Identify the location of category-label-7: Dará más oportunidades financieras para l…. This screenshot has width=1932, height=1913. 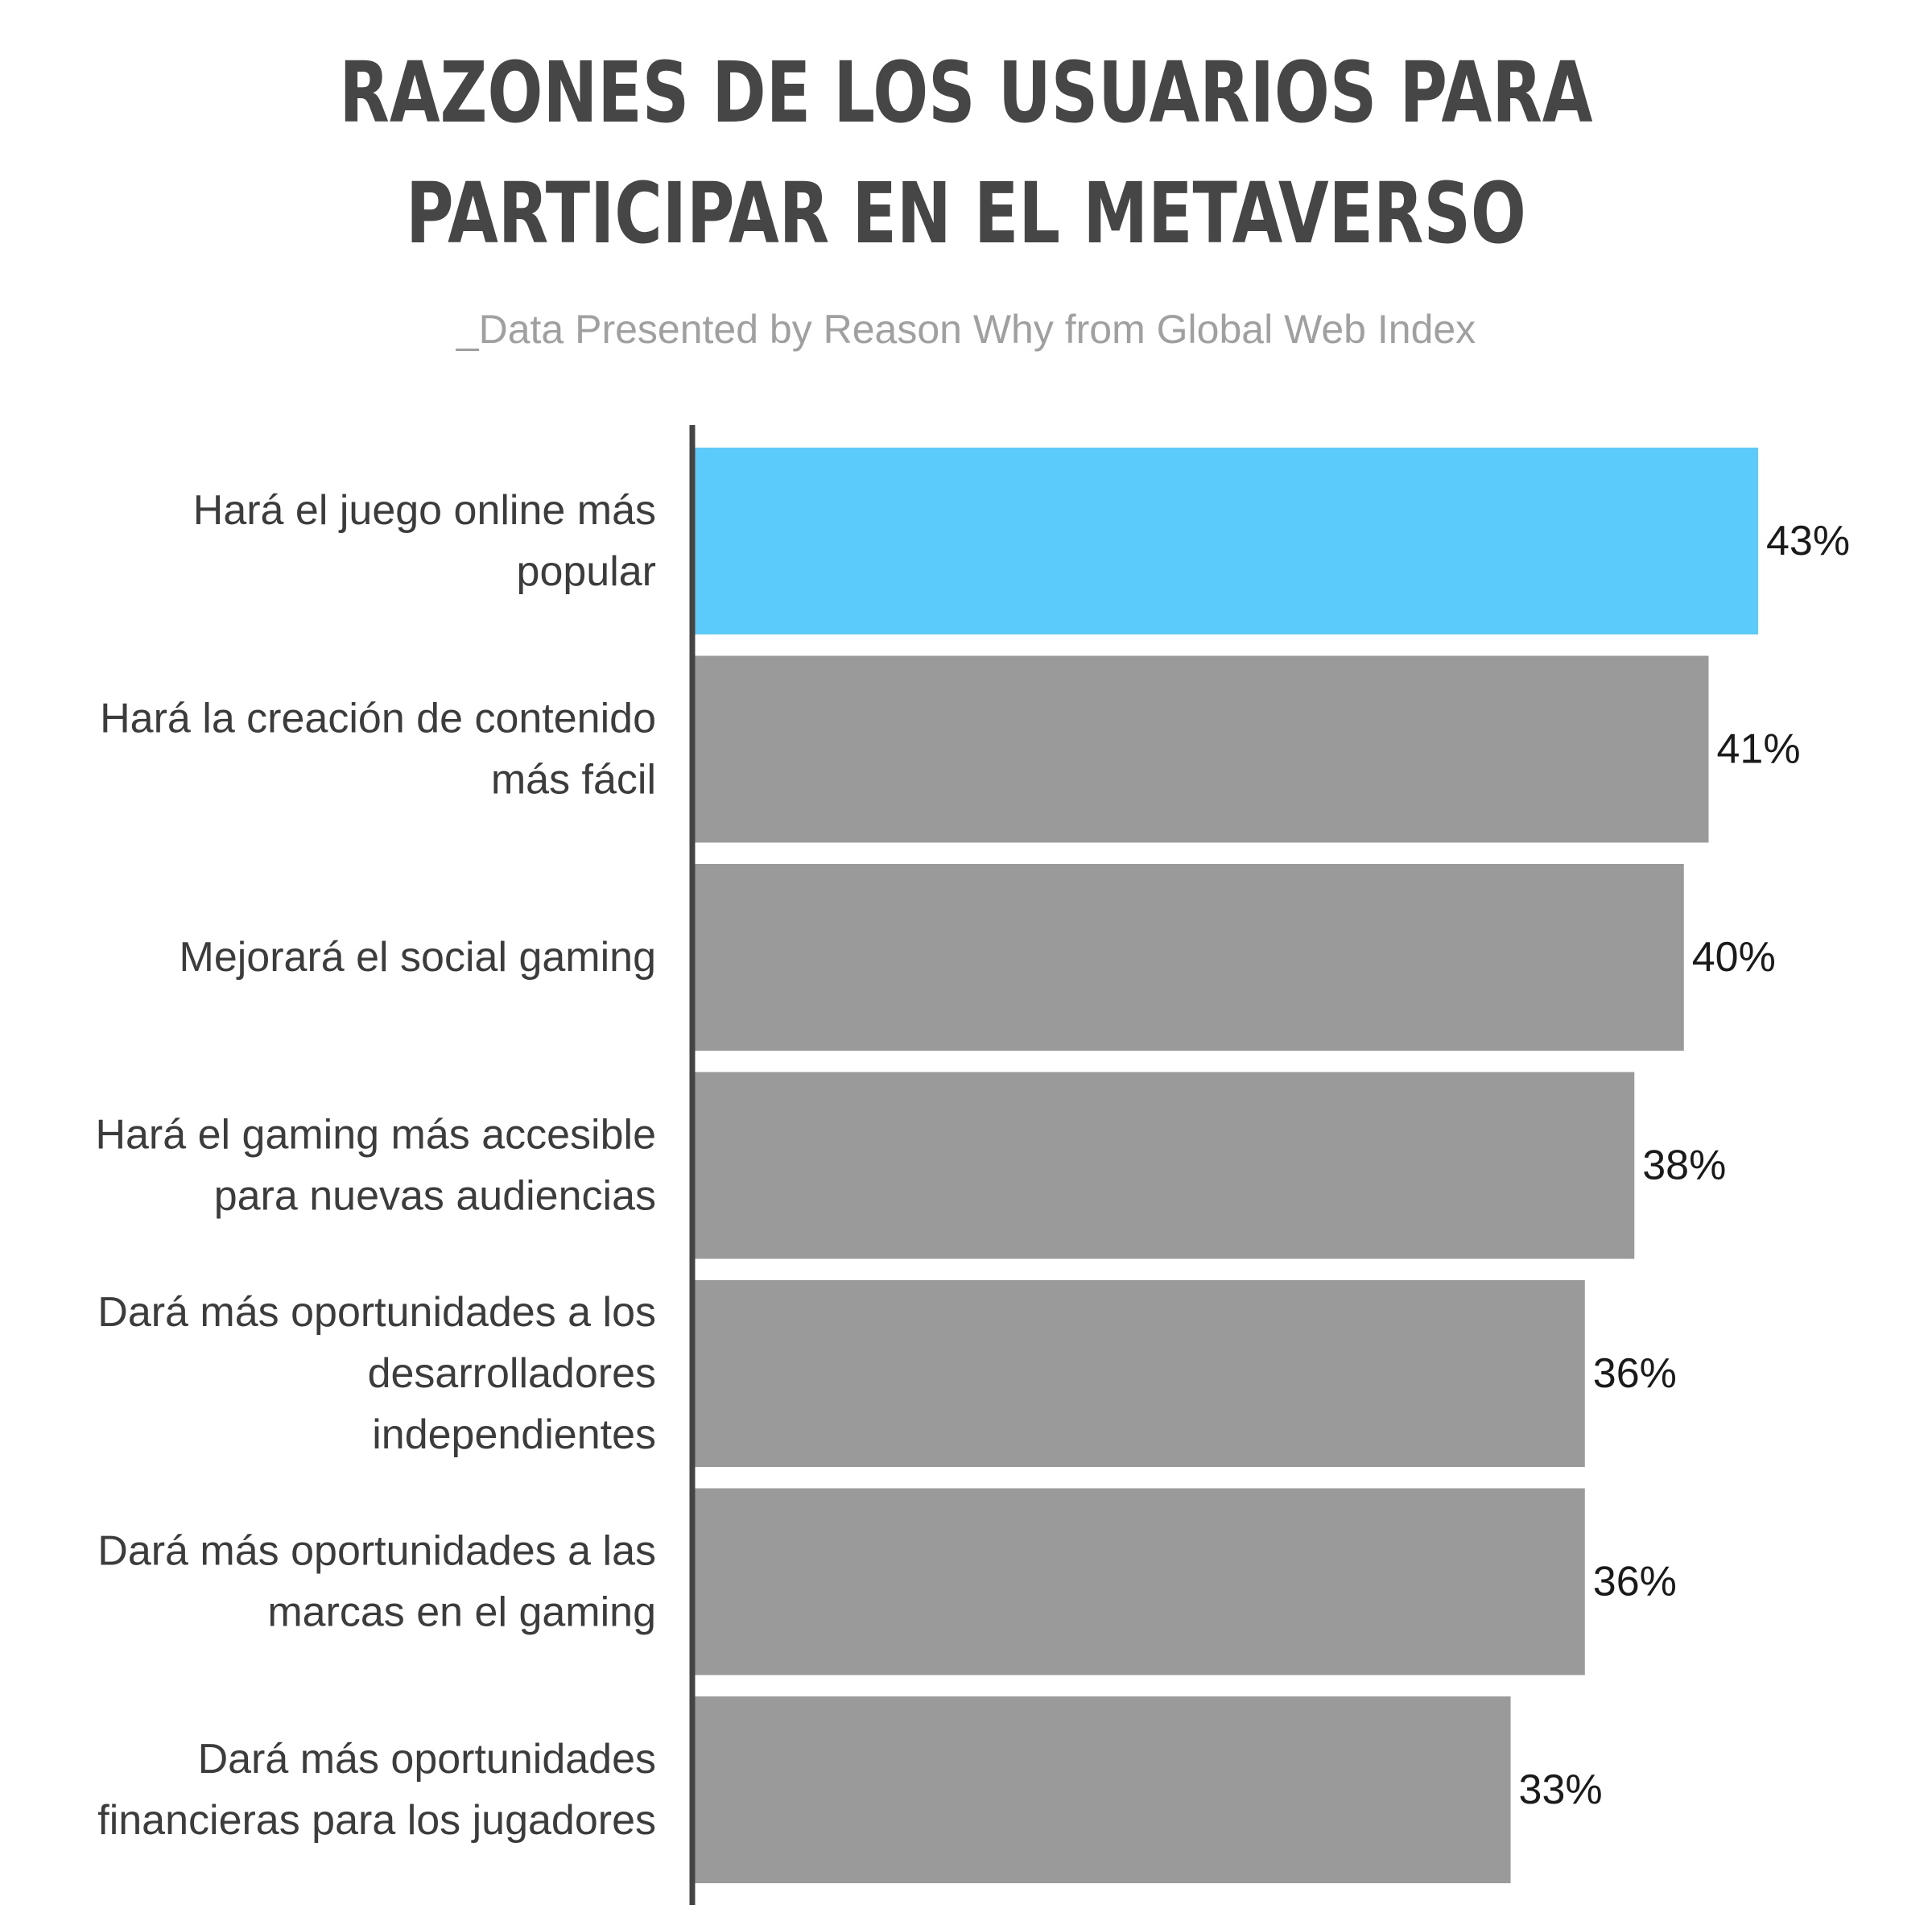
(376, 1790).